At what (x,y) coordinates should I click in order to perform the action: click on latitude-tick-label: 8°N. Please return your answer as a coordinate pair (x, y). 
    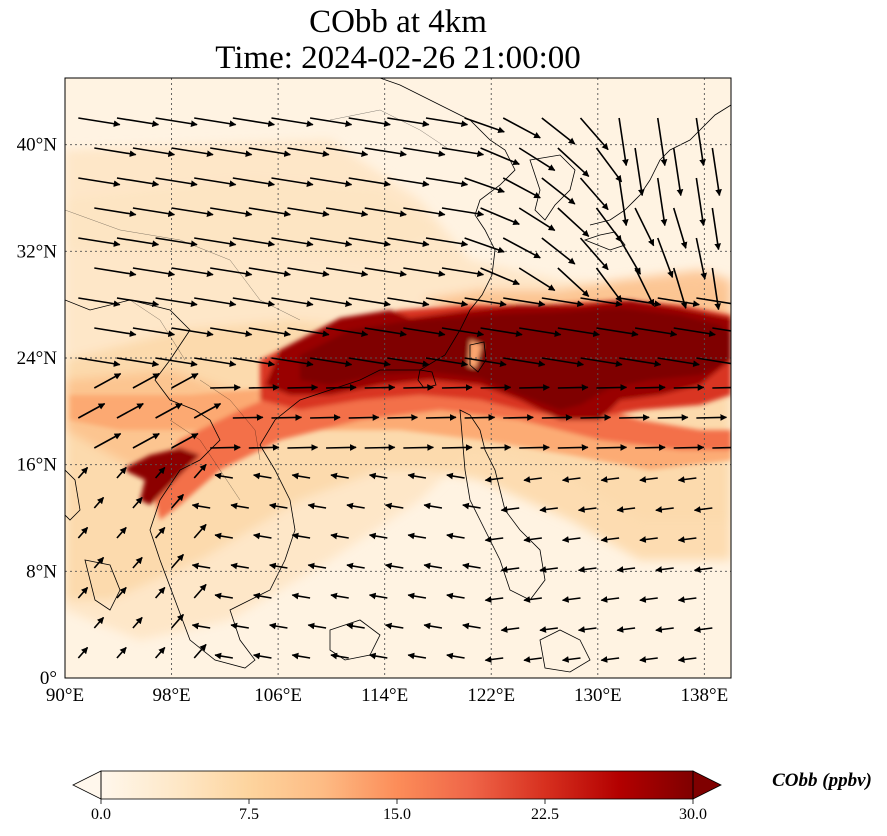
    Looking at the image, I should click on (41, 571).